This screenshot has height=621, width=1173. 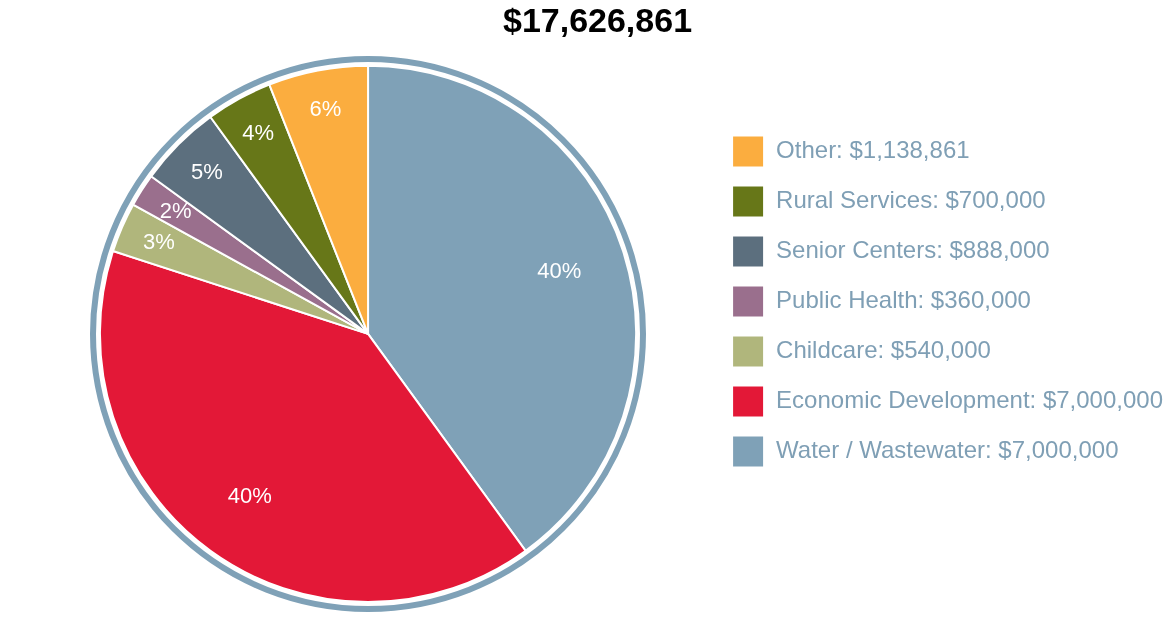 I want to click on legend-label: Public Health: $360,000, so click(x=903, y=300).